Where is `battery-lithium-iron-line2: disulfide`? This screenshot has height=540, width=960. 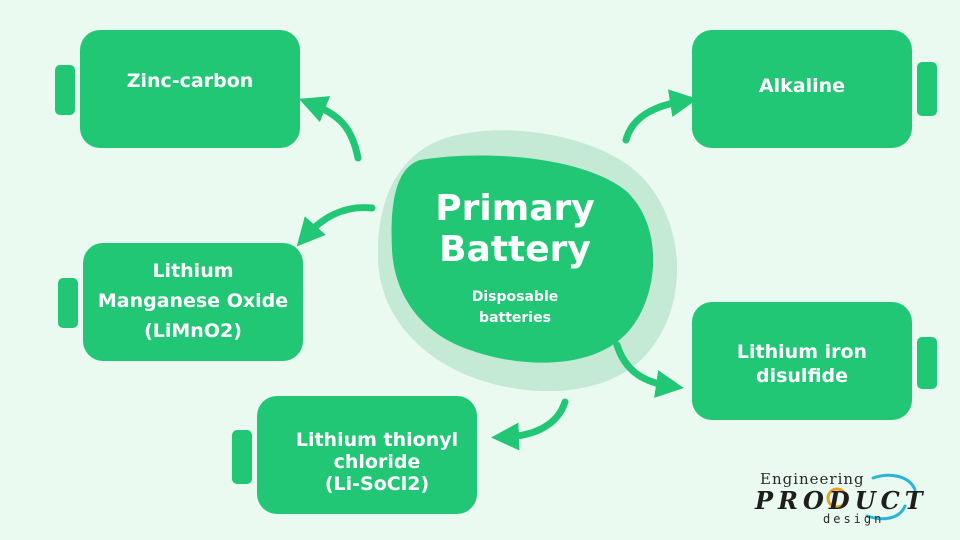 battery-lithium-iron-line2: disulfide is located at coordinates (802, 376).